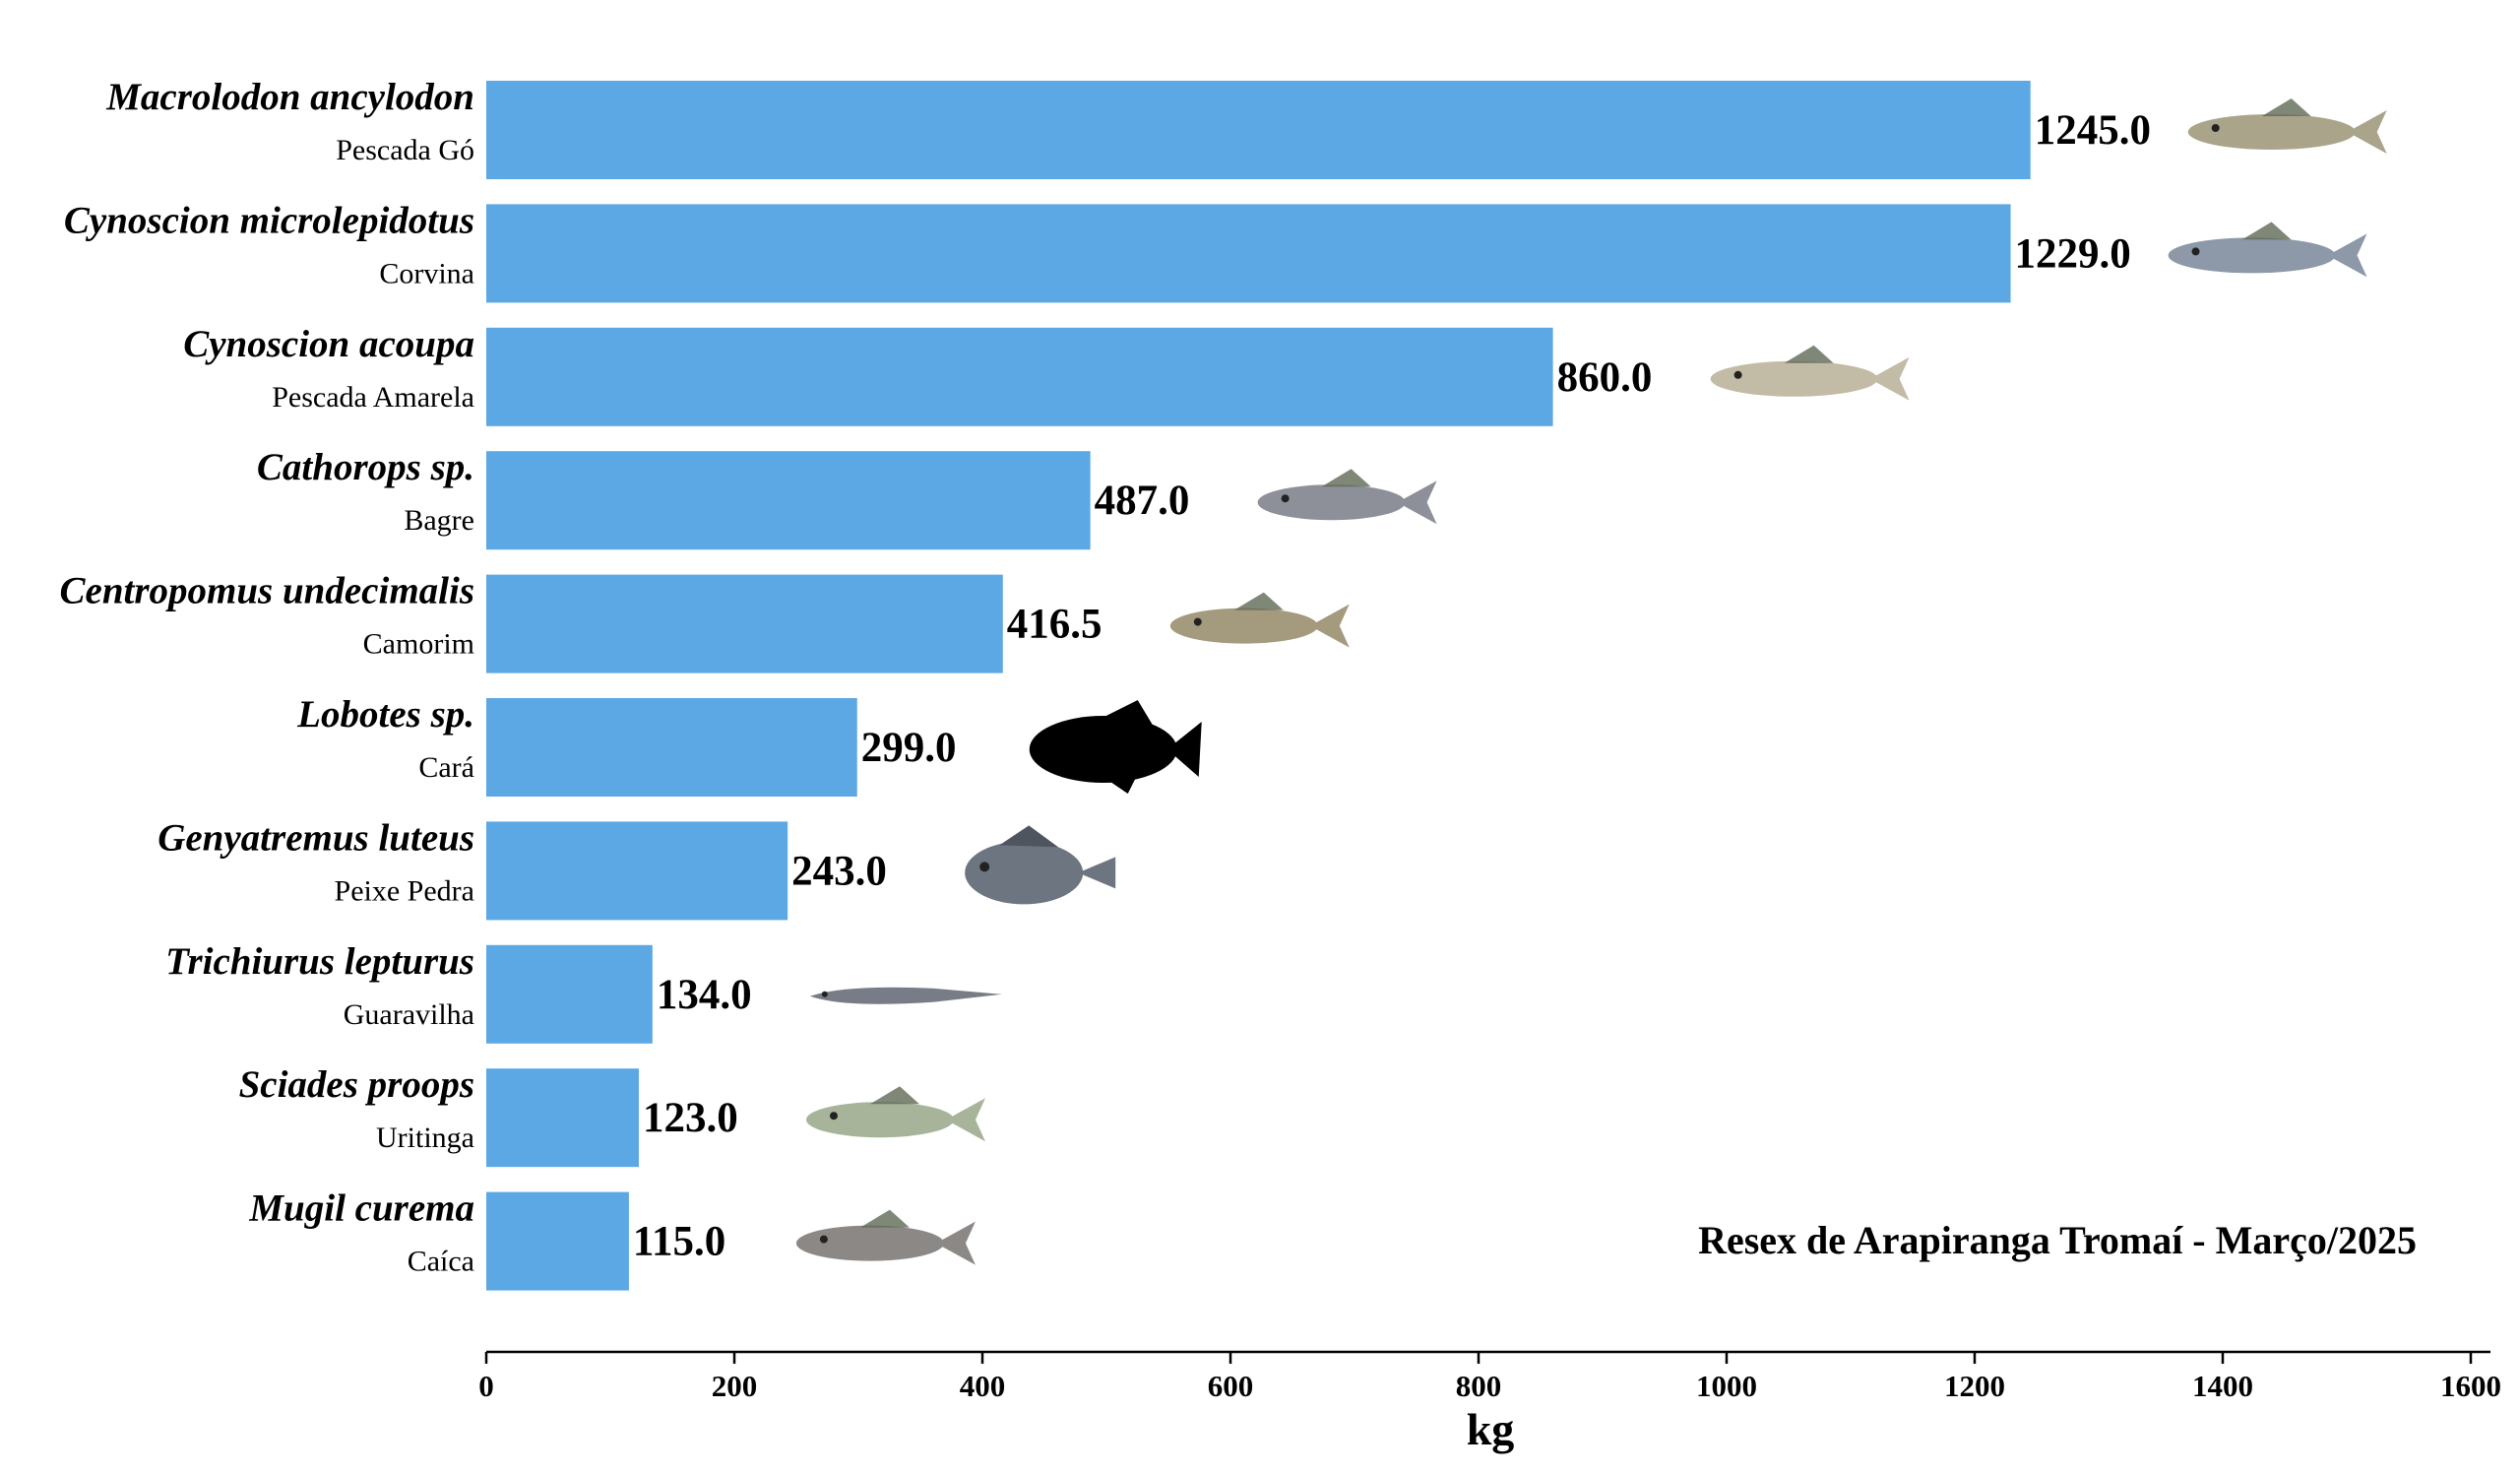  What do you see at coordinates (2470, 1386) in the screenshot?
I see `x-tick-label: 1600` at bounding box center [2470, 1386].